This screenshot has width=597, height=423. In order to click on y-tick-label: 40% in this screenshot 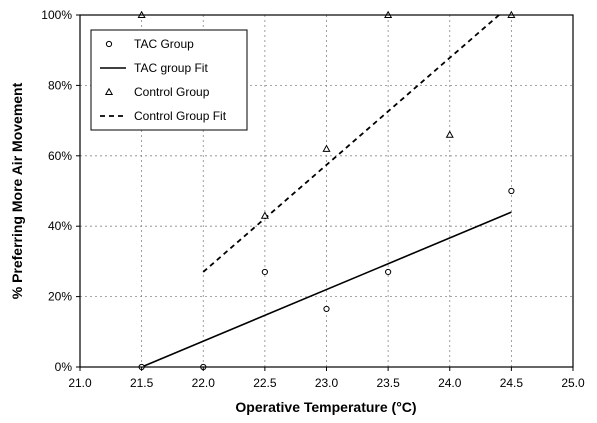, I will do `click(60, 226)`.